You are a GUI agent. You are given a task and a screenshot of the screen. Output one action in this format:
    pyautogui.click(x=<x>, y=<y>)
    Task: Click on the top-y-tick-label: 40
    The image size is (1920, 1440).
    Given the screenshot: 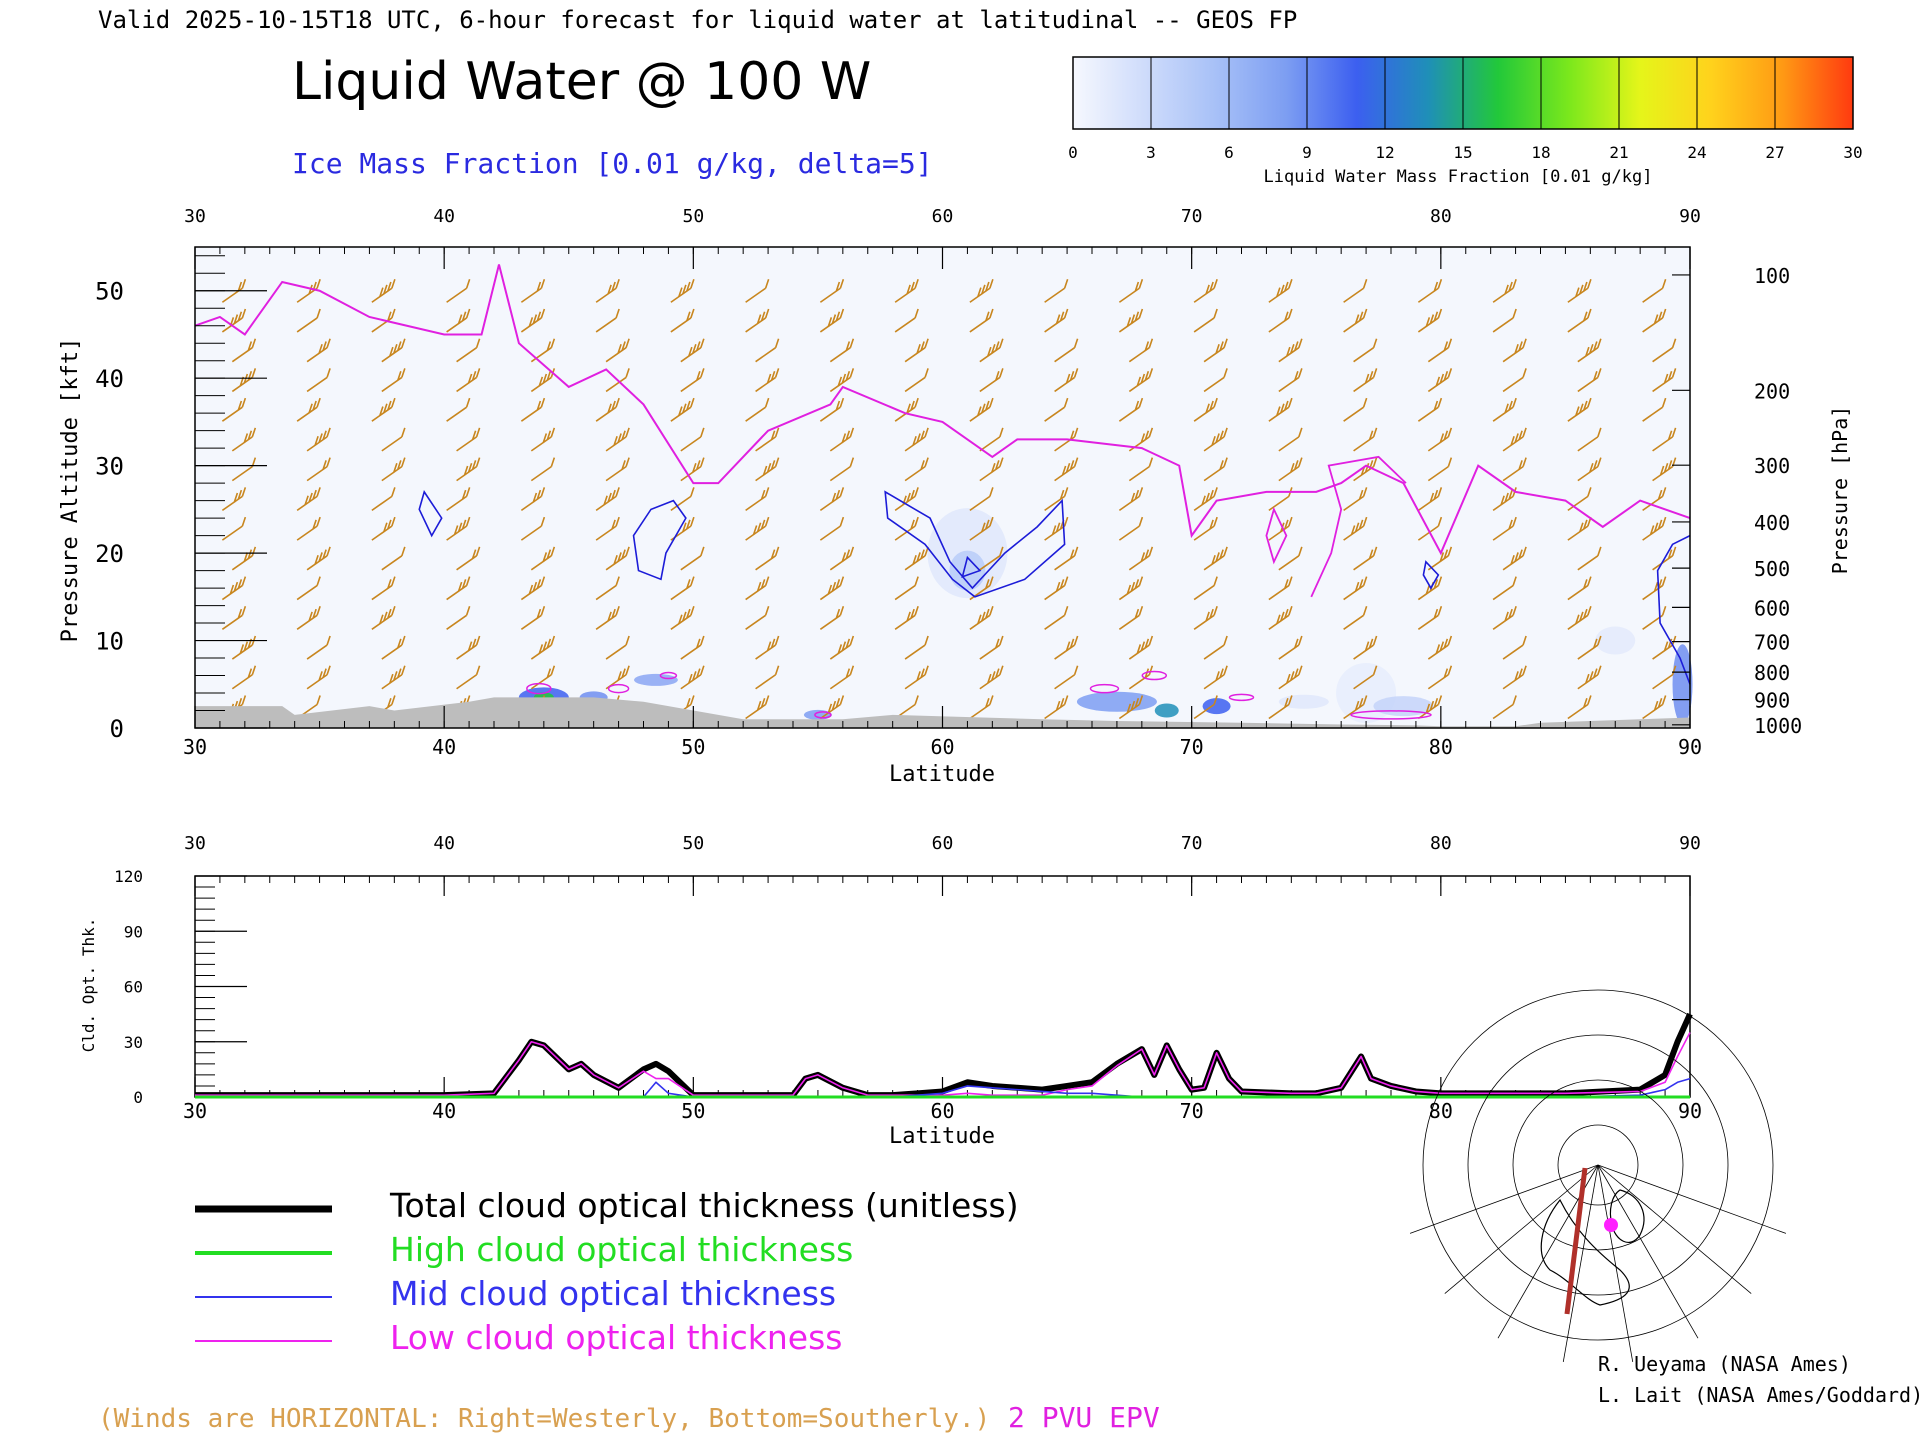 What is the action you would take?
    pyautogui.click(x=109, y=379)
    